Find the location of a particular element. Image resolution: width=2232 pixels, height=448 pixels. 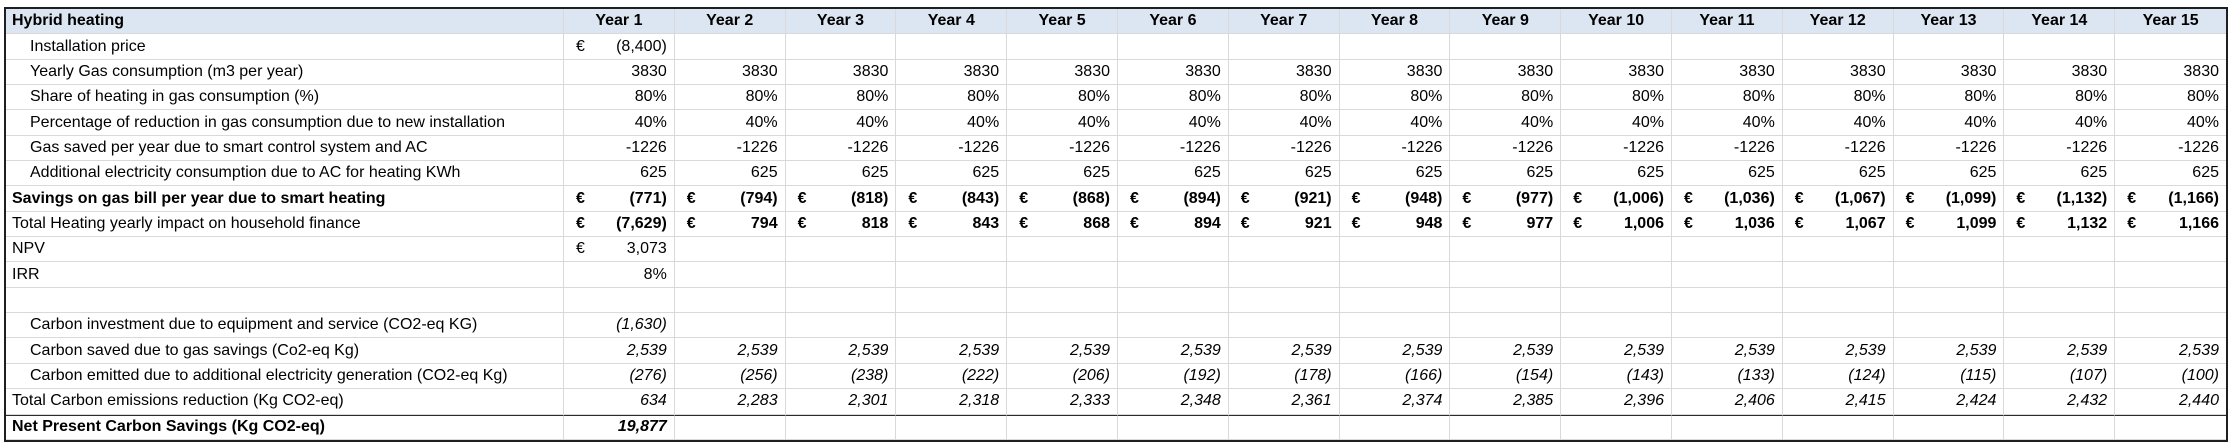

column-header-year-8: Year 8 is located at coordinates (1395, 22).